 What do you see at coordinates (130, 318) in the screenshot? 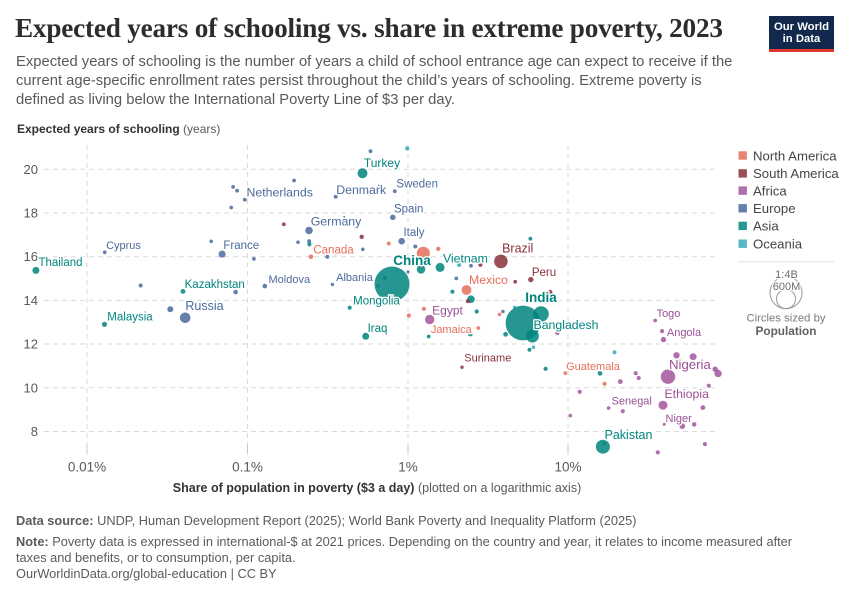
I see `svg-text: Malaysia` at bounding box center [130, 318].